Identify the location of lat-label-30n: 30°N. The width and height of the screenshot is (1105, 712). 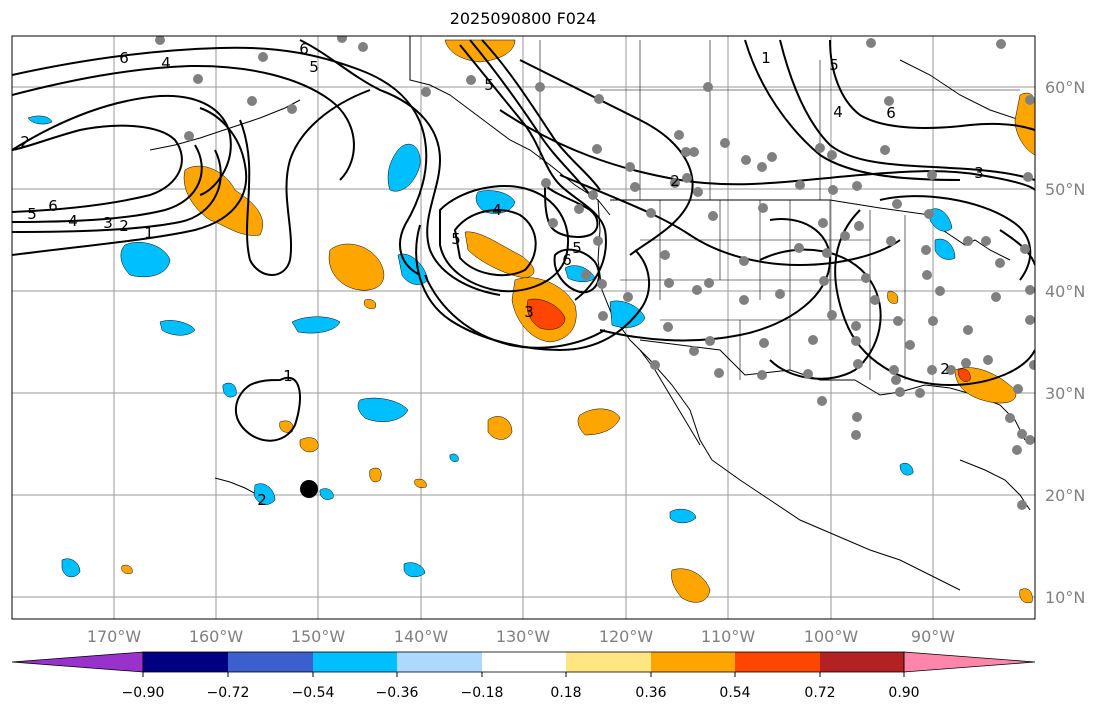
(1065, 393).